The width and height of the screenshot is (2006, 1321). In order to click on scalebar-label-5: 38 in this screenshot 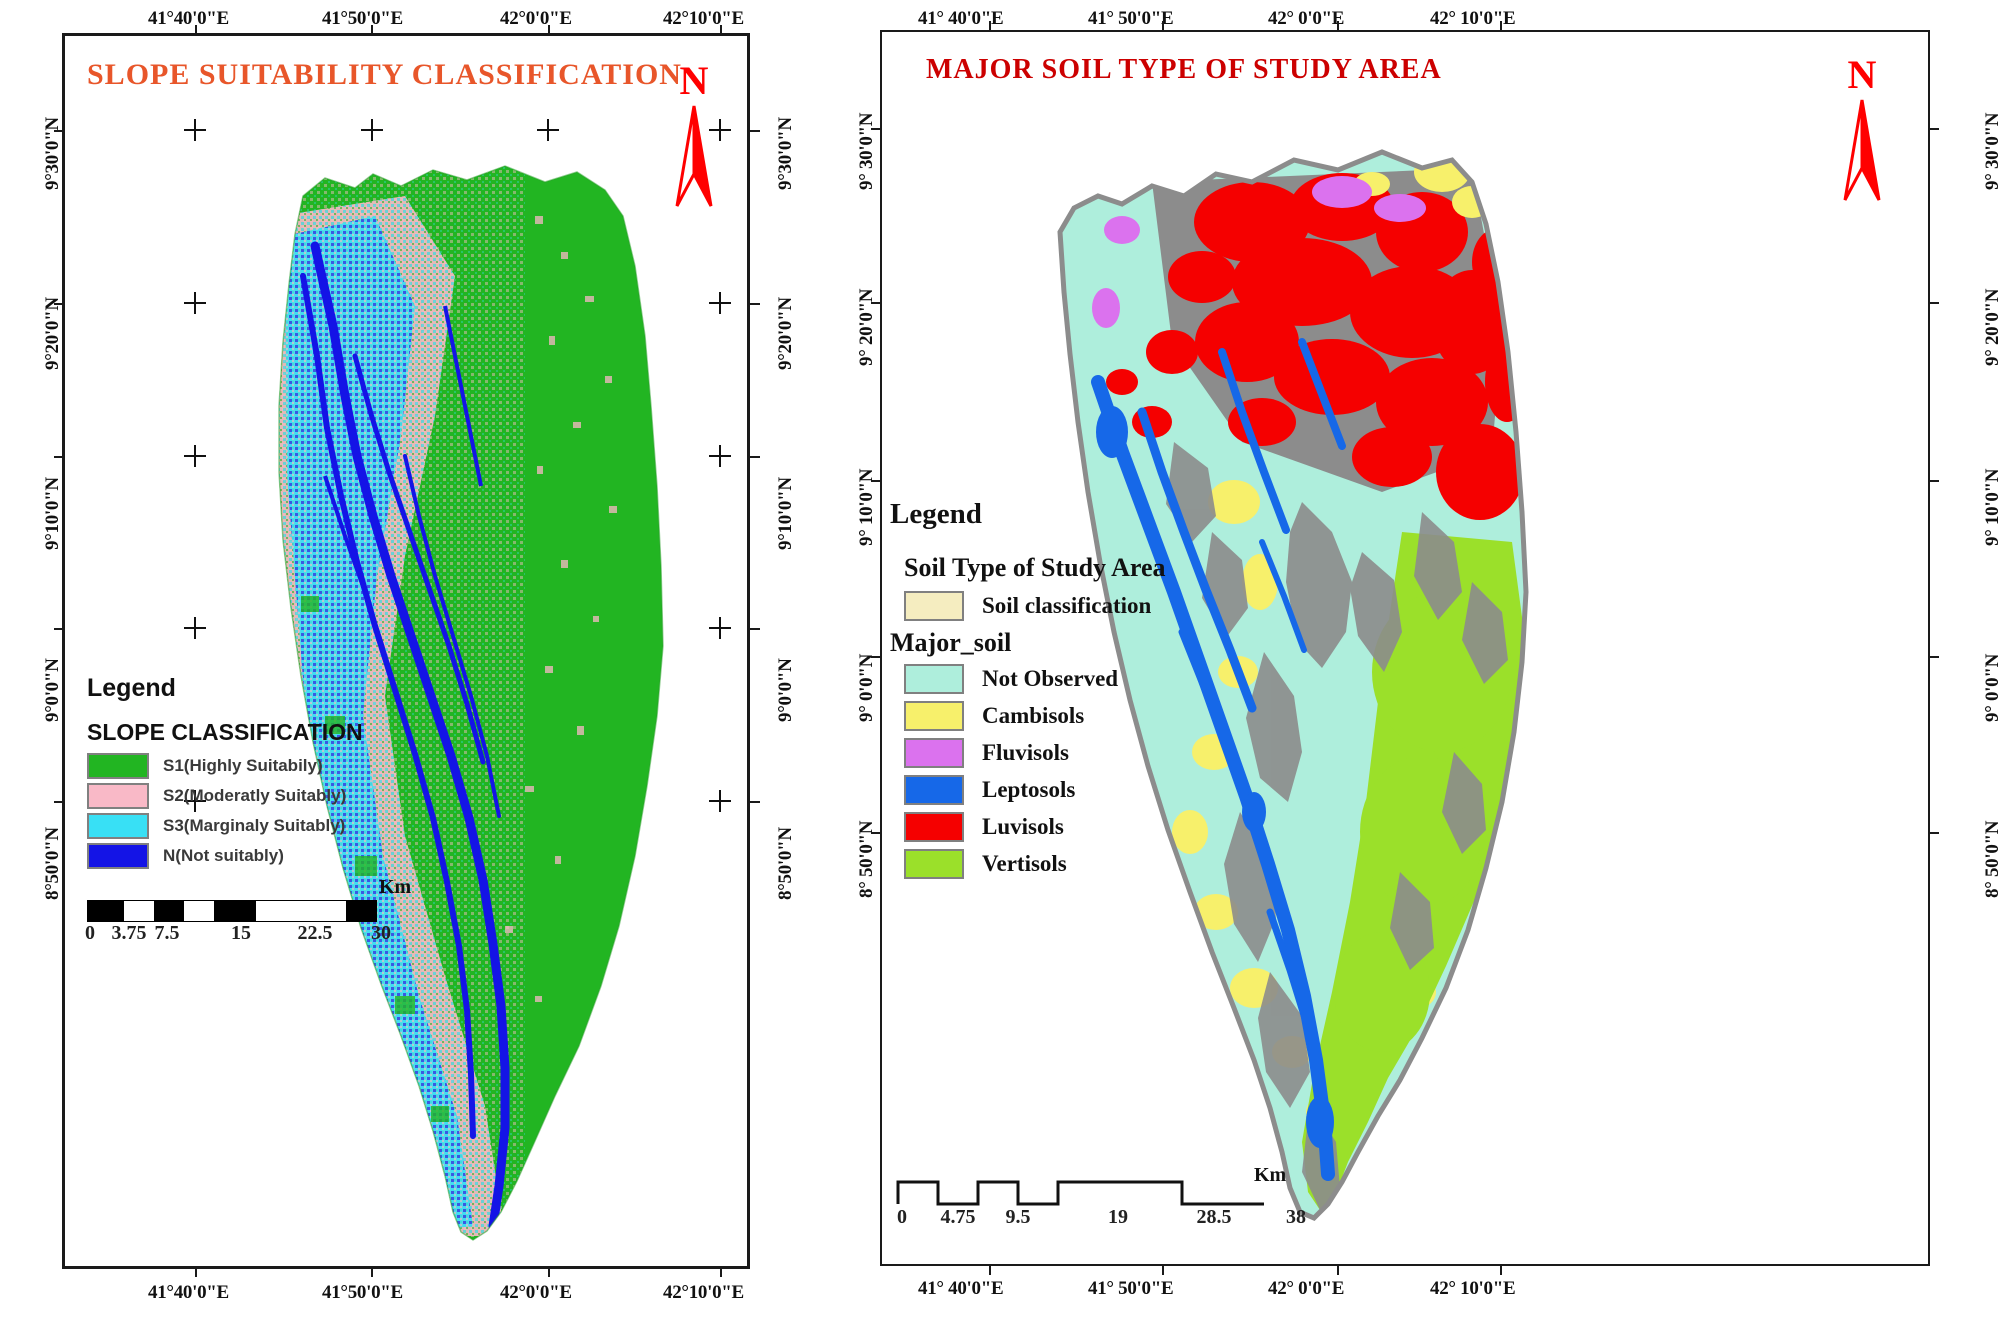, I will do `click(1296, 1217)`.